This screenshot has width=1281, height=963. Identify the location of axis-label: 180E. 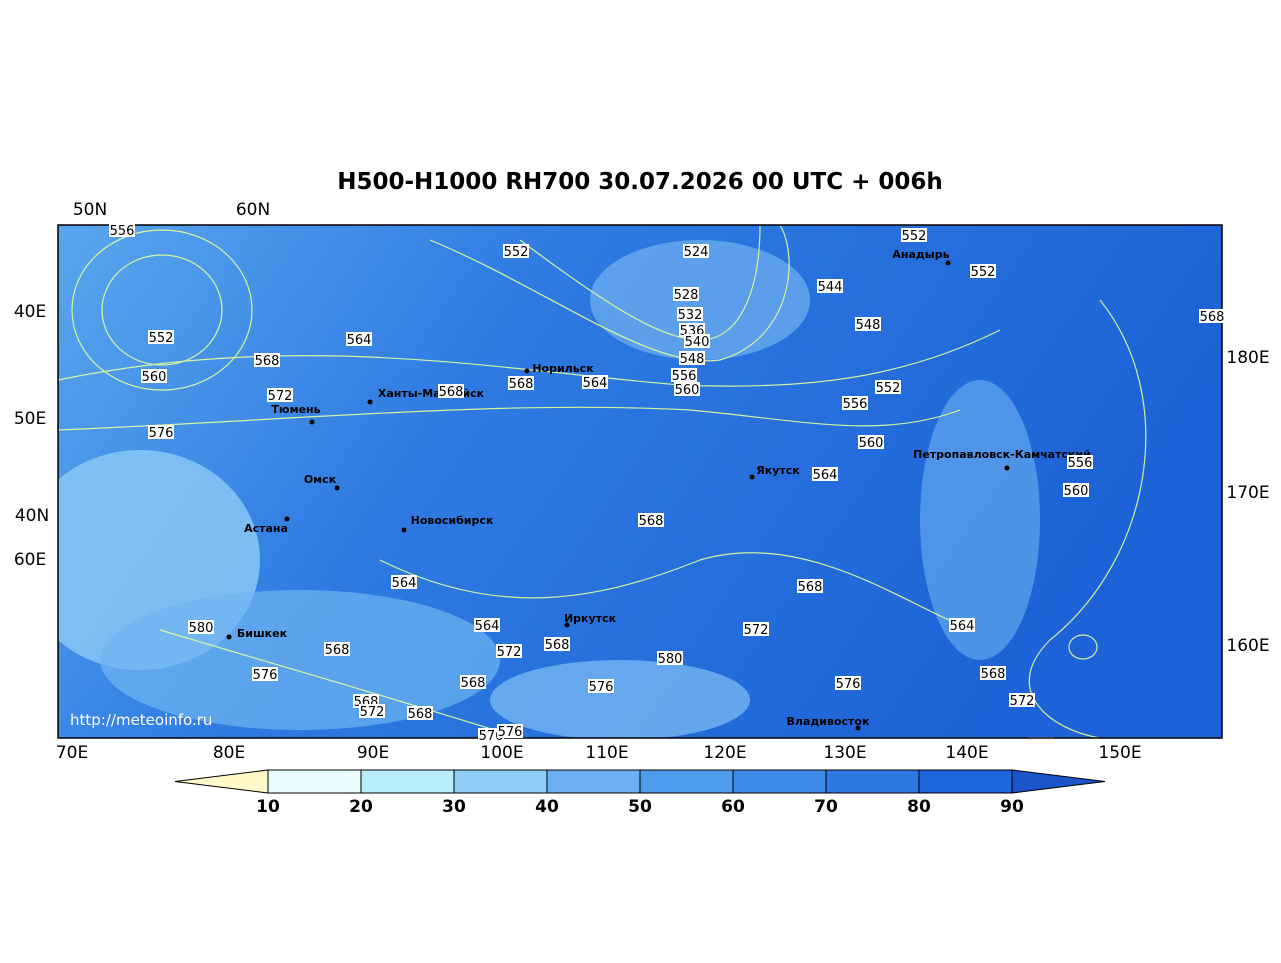
(1247, 358).